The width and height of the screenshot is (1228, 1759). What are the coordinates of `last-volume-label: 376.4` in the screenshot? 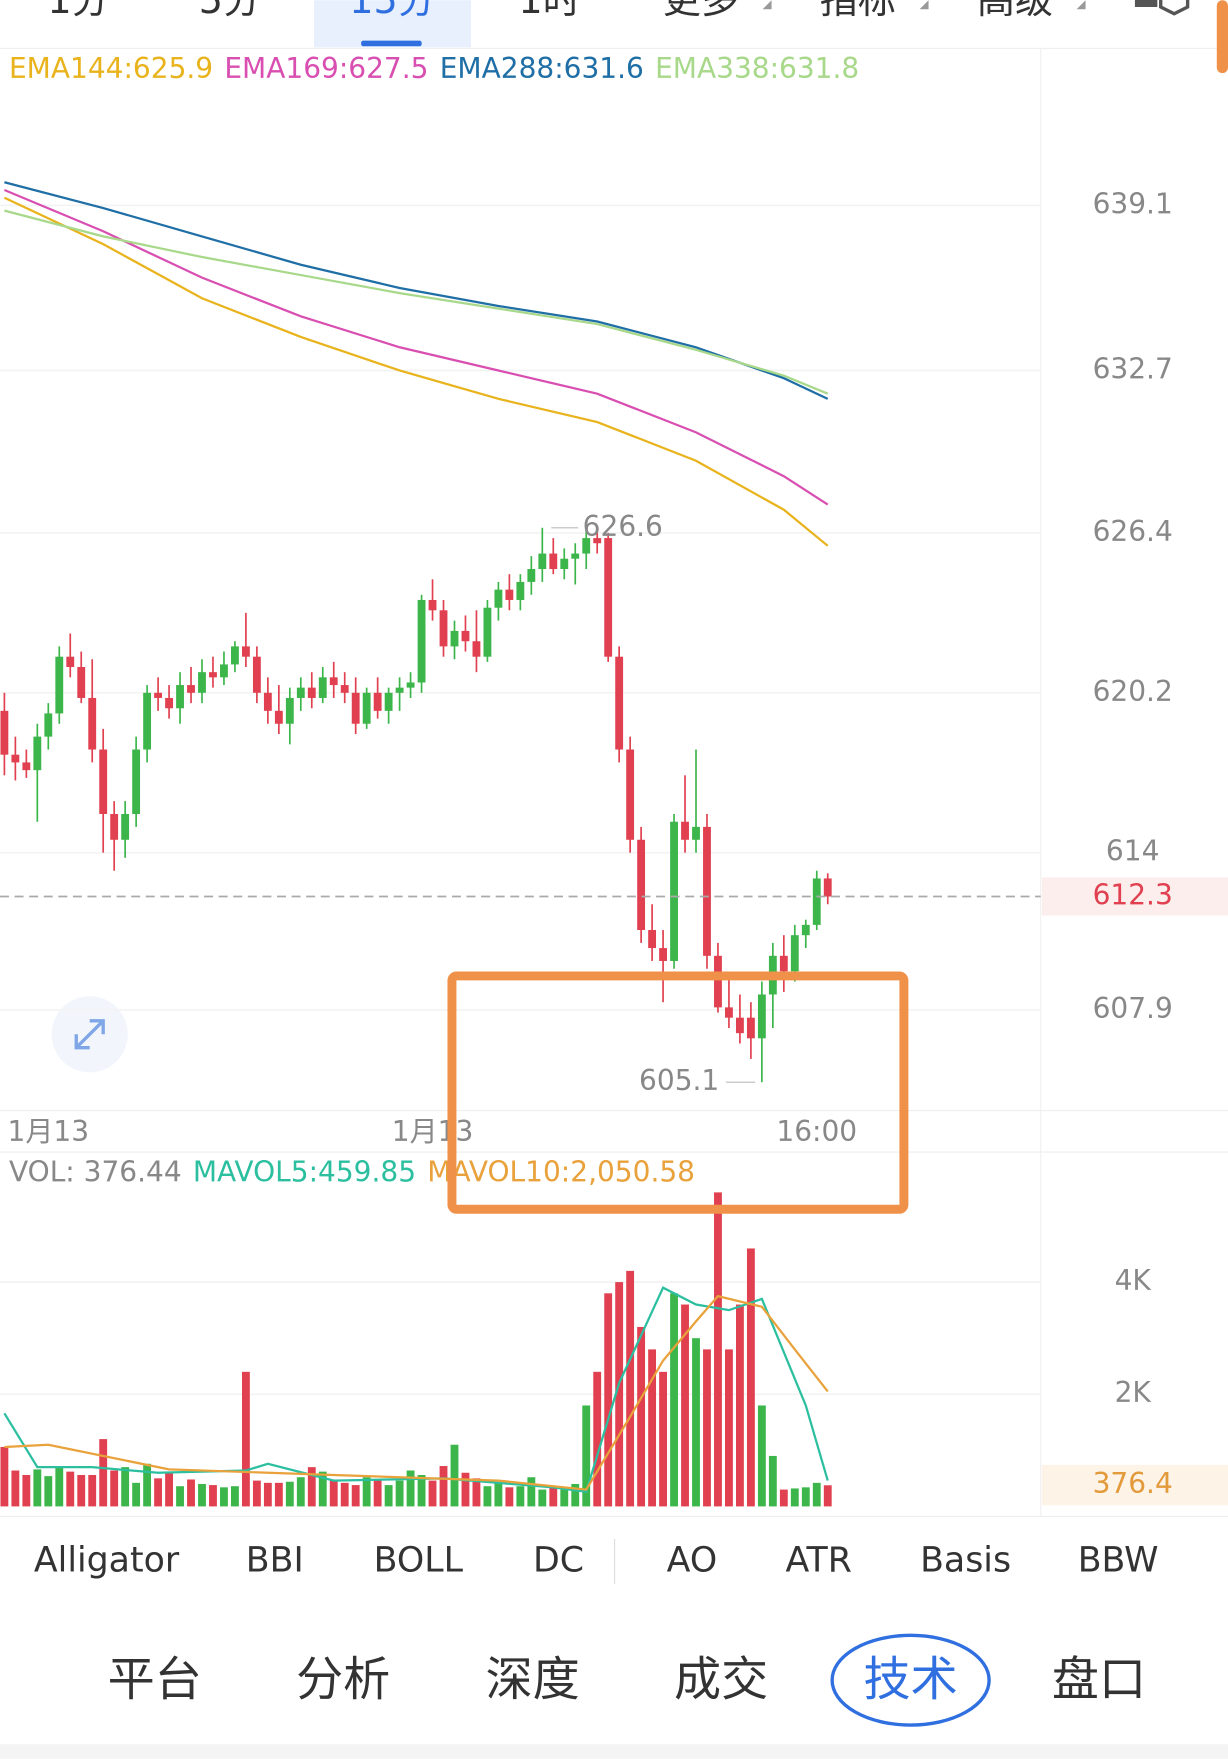 It's located at (1133, 1483).